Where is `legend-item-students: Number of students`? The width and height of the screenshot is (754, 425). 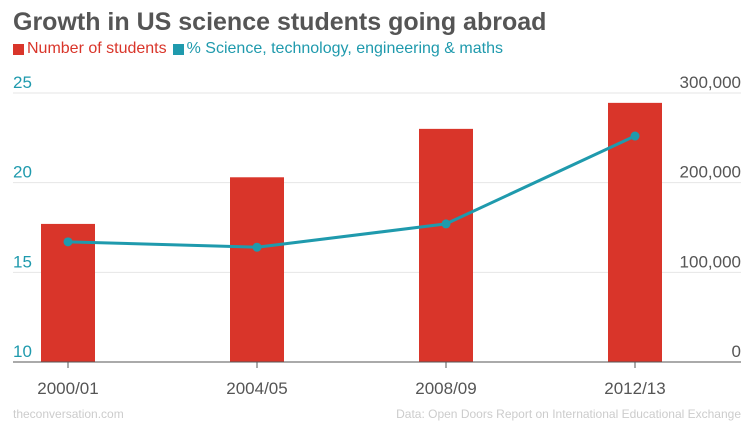 legend-item-students: Number of students is located at coordinates (90, 49).